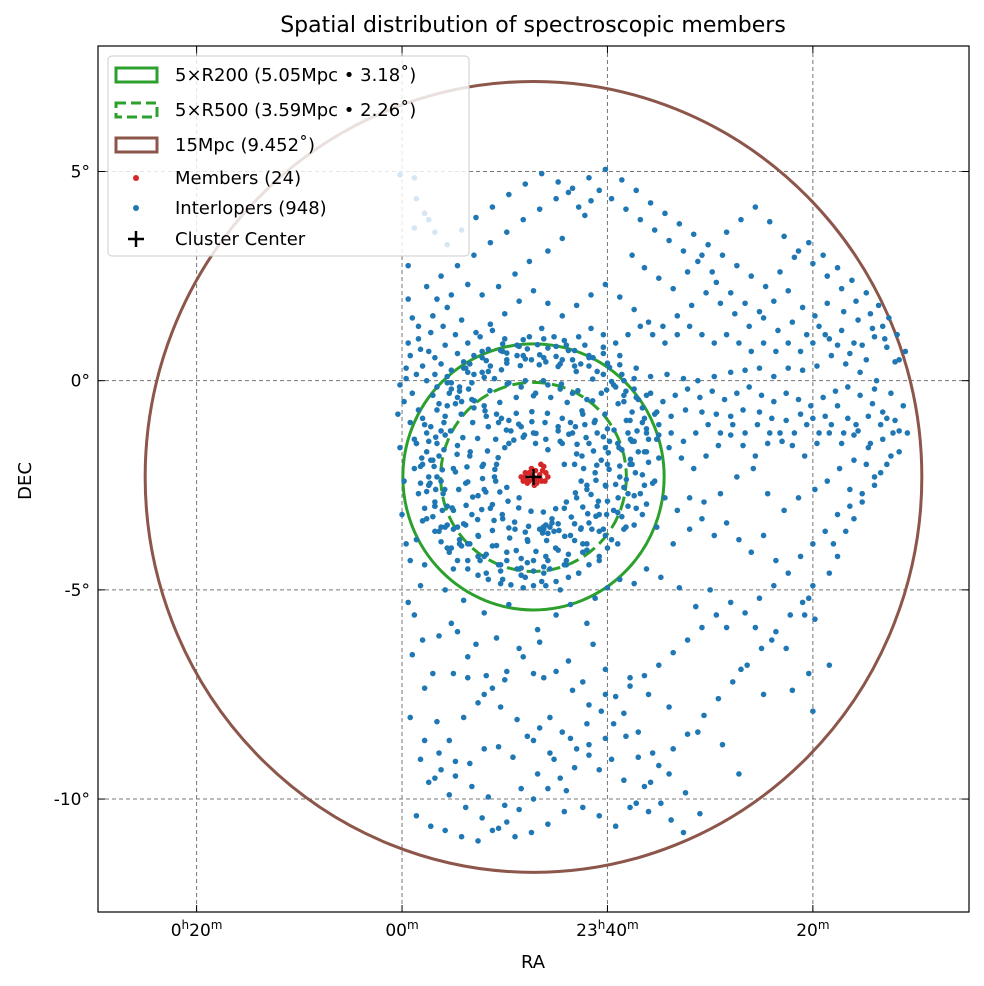 This screenshot has height=986, width=984. I want to click on member-point, so click(521, 477).